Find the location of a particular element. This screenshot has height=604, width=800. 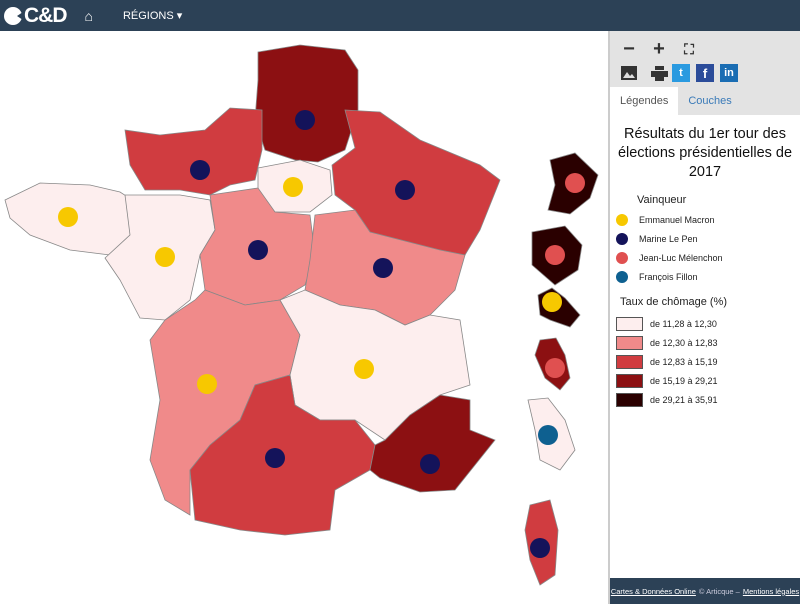

legend-class-item: de 11,28 à 12,30 is located at coordinates (705, 323).